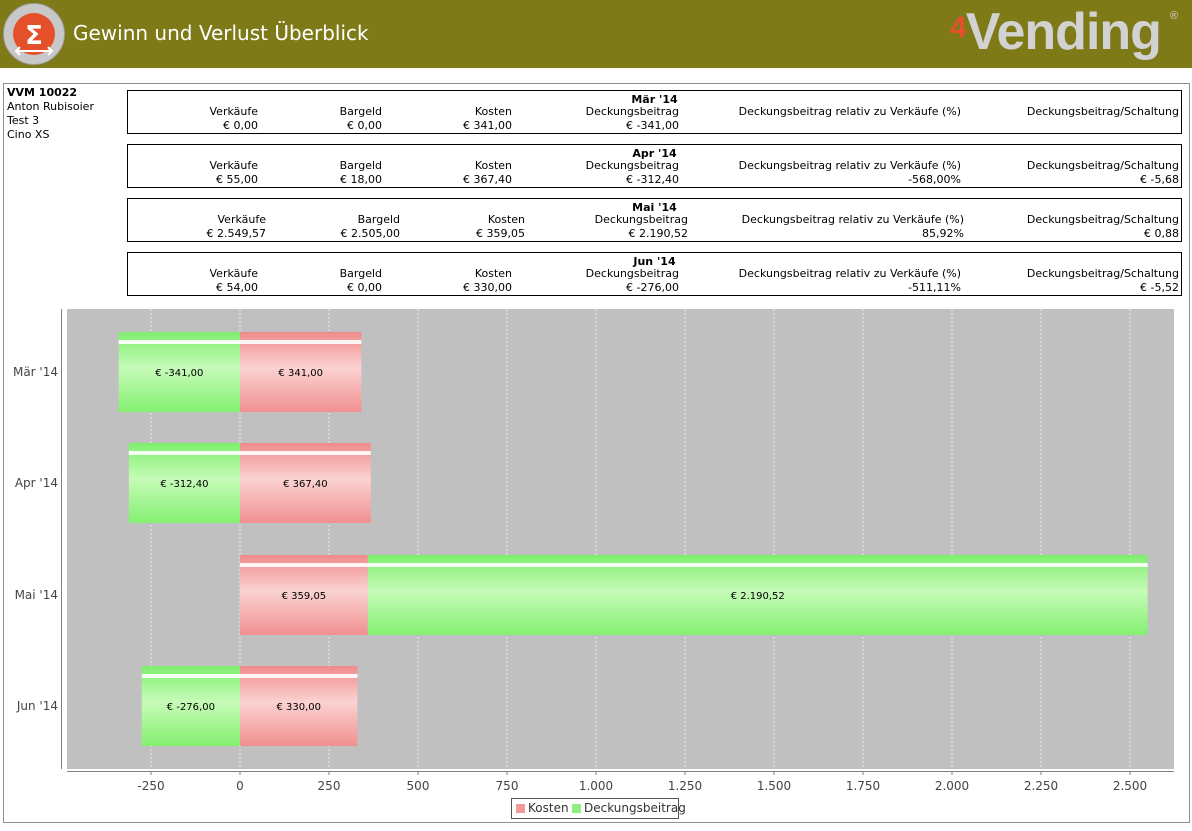 This screenshot has height=831, width=1192. Describe the element at coordinates (1174, 16) in the screenshot. I see `brand-registered-mark: ®` at that location.